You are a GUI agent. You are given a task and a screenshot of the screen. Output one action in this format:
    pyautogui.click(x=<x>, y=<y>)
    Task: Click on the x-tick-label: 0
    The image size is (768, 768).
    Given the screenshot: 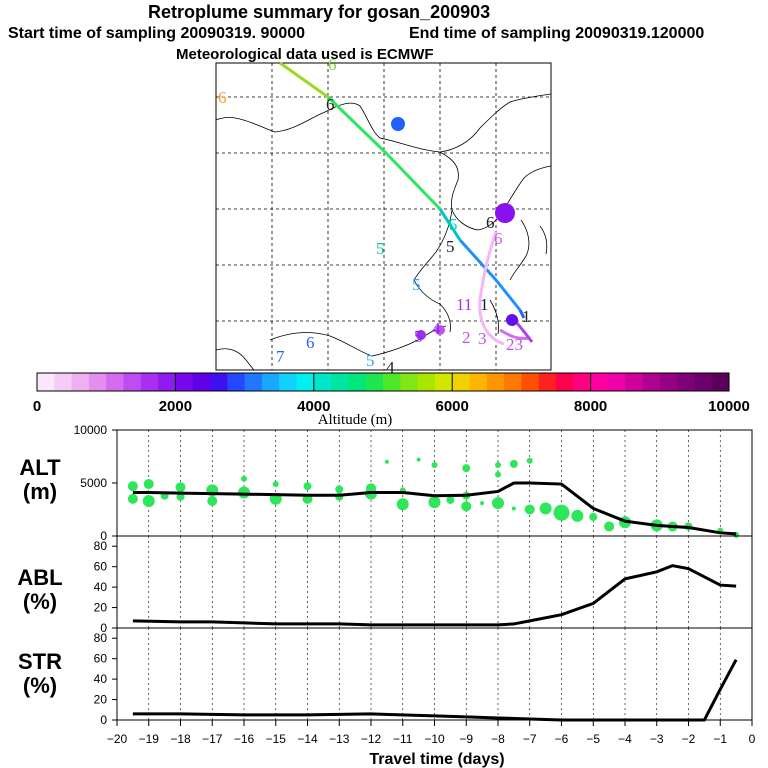 What is the action you would take?
    pyautogui.click(x=752, y=739)
    